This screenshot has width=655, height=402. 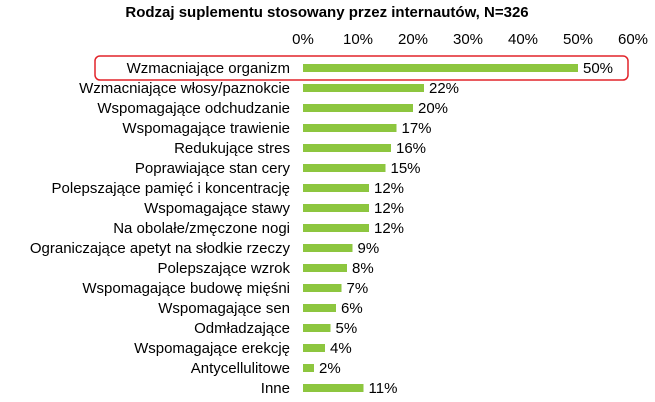 I want to click on value-label: 20%, so click(x=433, y=108).